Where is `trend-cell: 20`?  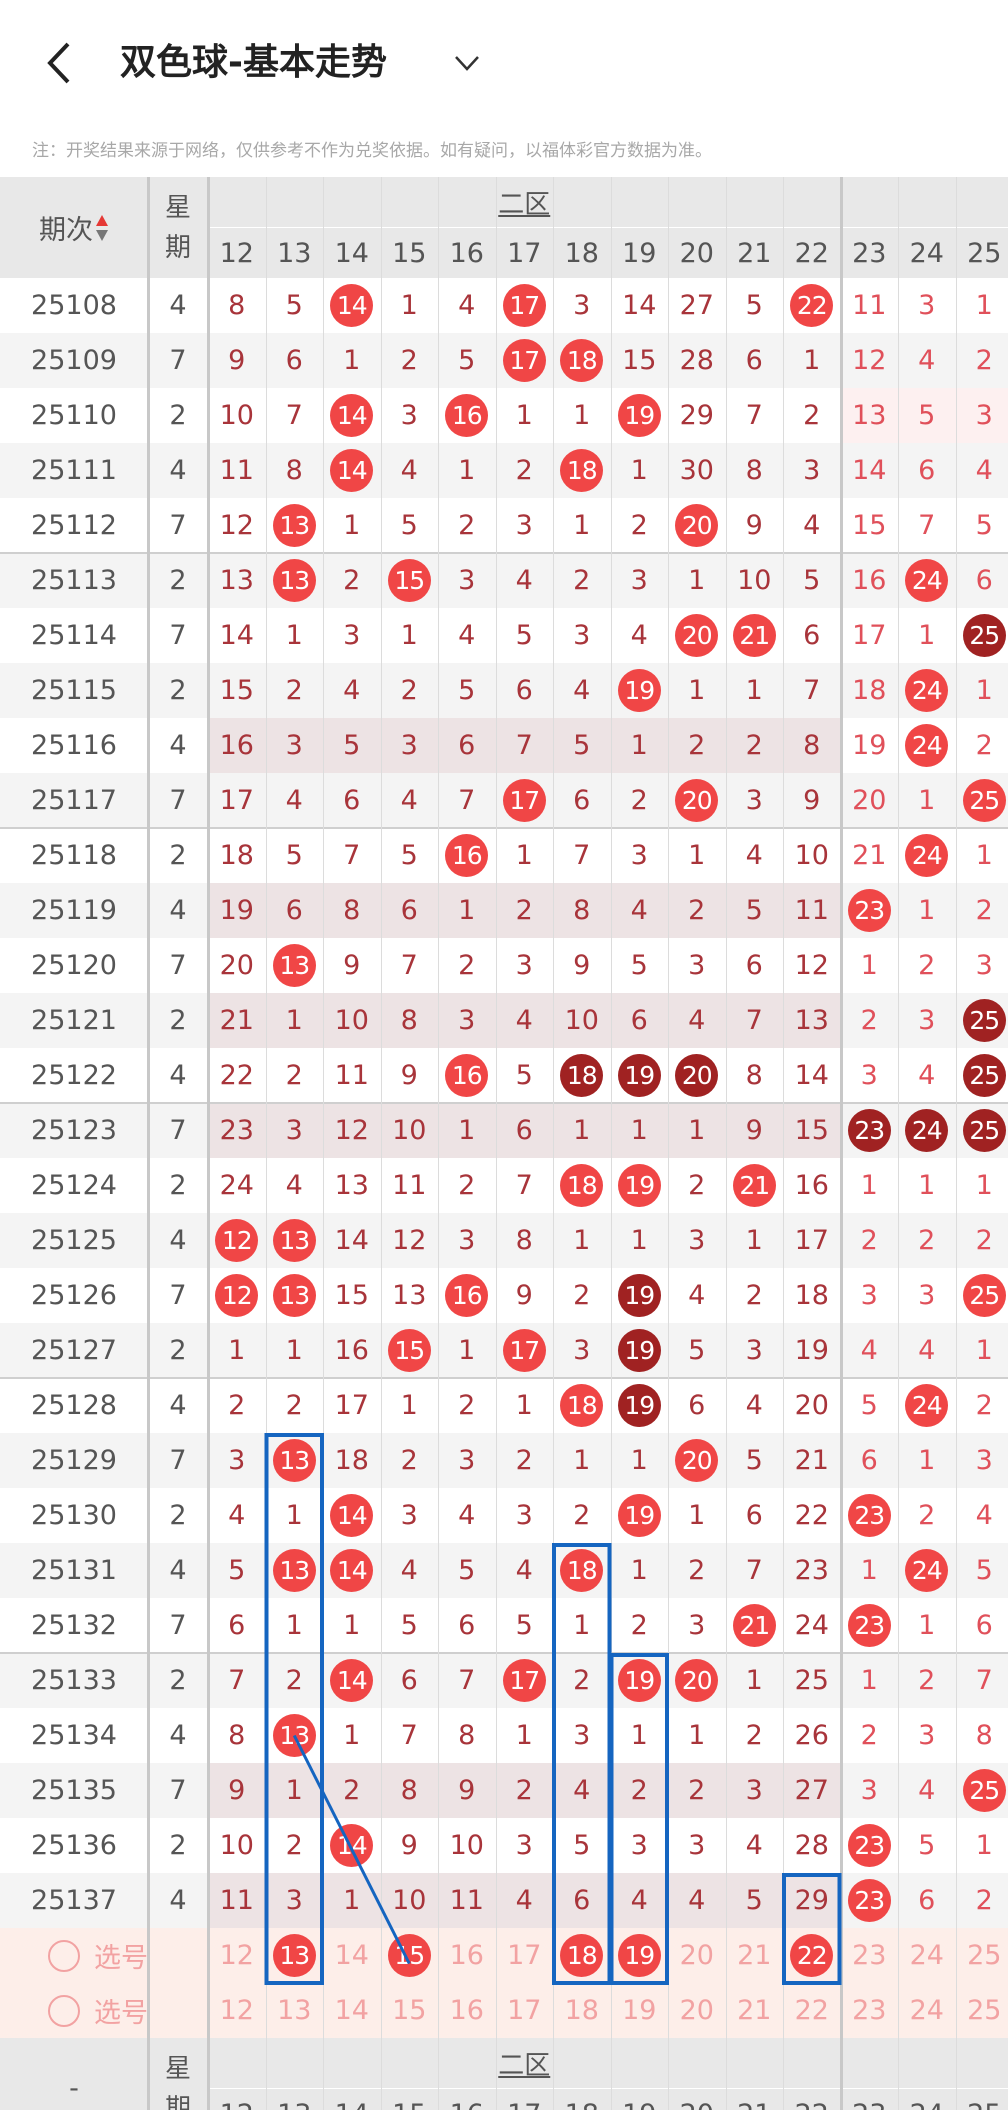 trend-cell: 20 is located at coordinates (869, 800).